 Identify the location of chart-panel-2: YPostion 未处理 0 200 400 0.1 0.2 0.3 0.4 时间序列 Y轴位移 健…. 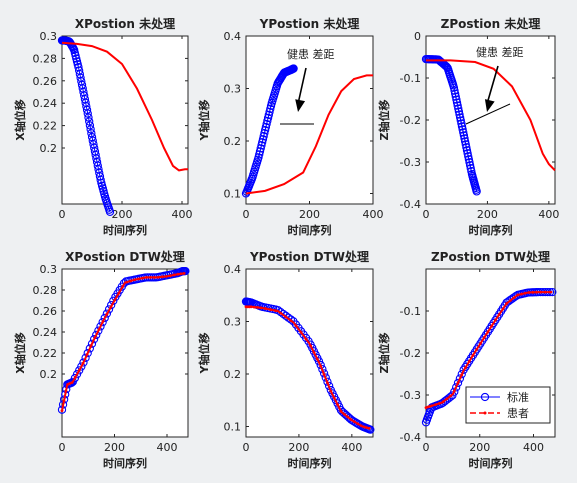
(290, 126).